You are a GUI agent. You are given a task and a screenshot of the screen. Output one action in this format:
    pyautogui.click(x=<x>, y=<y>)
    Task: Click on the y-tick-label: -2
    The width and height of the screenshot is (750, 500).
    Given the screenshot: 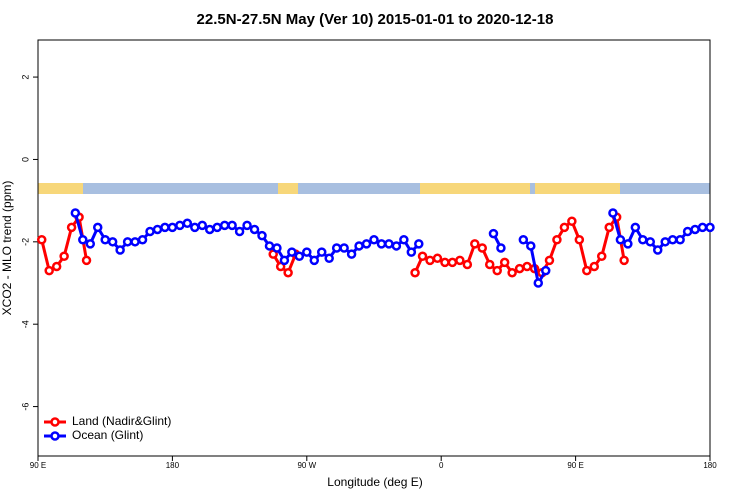 What is the action you would take?
    pyautogui.click(x=25, y=242)
    